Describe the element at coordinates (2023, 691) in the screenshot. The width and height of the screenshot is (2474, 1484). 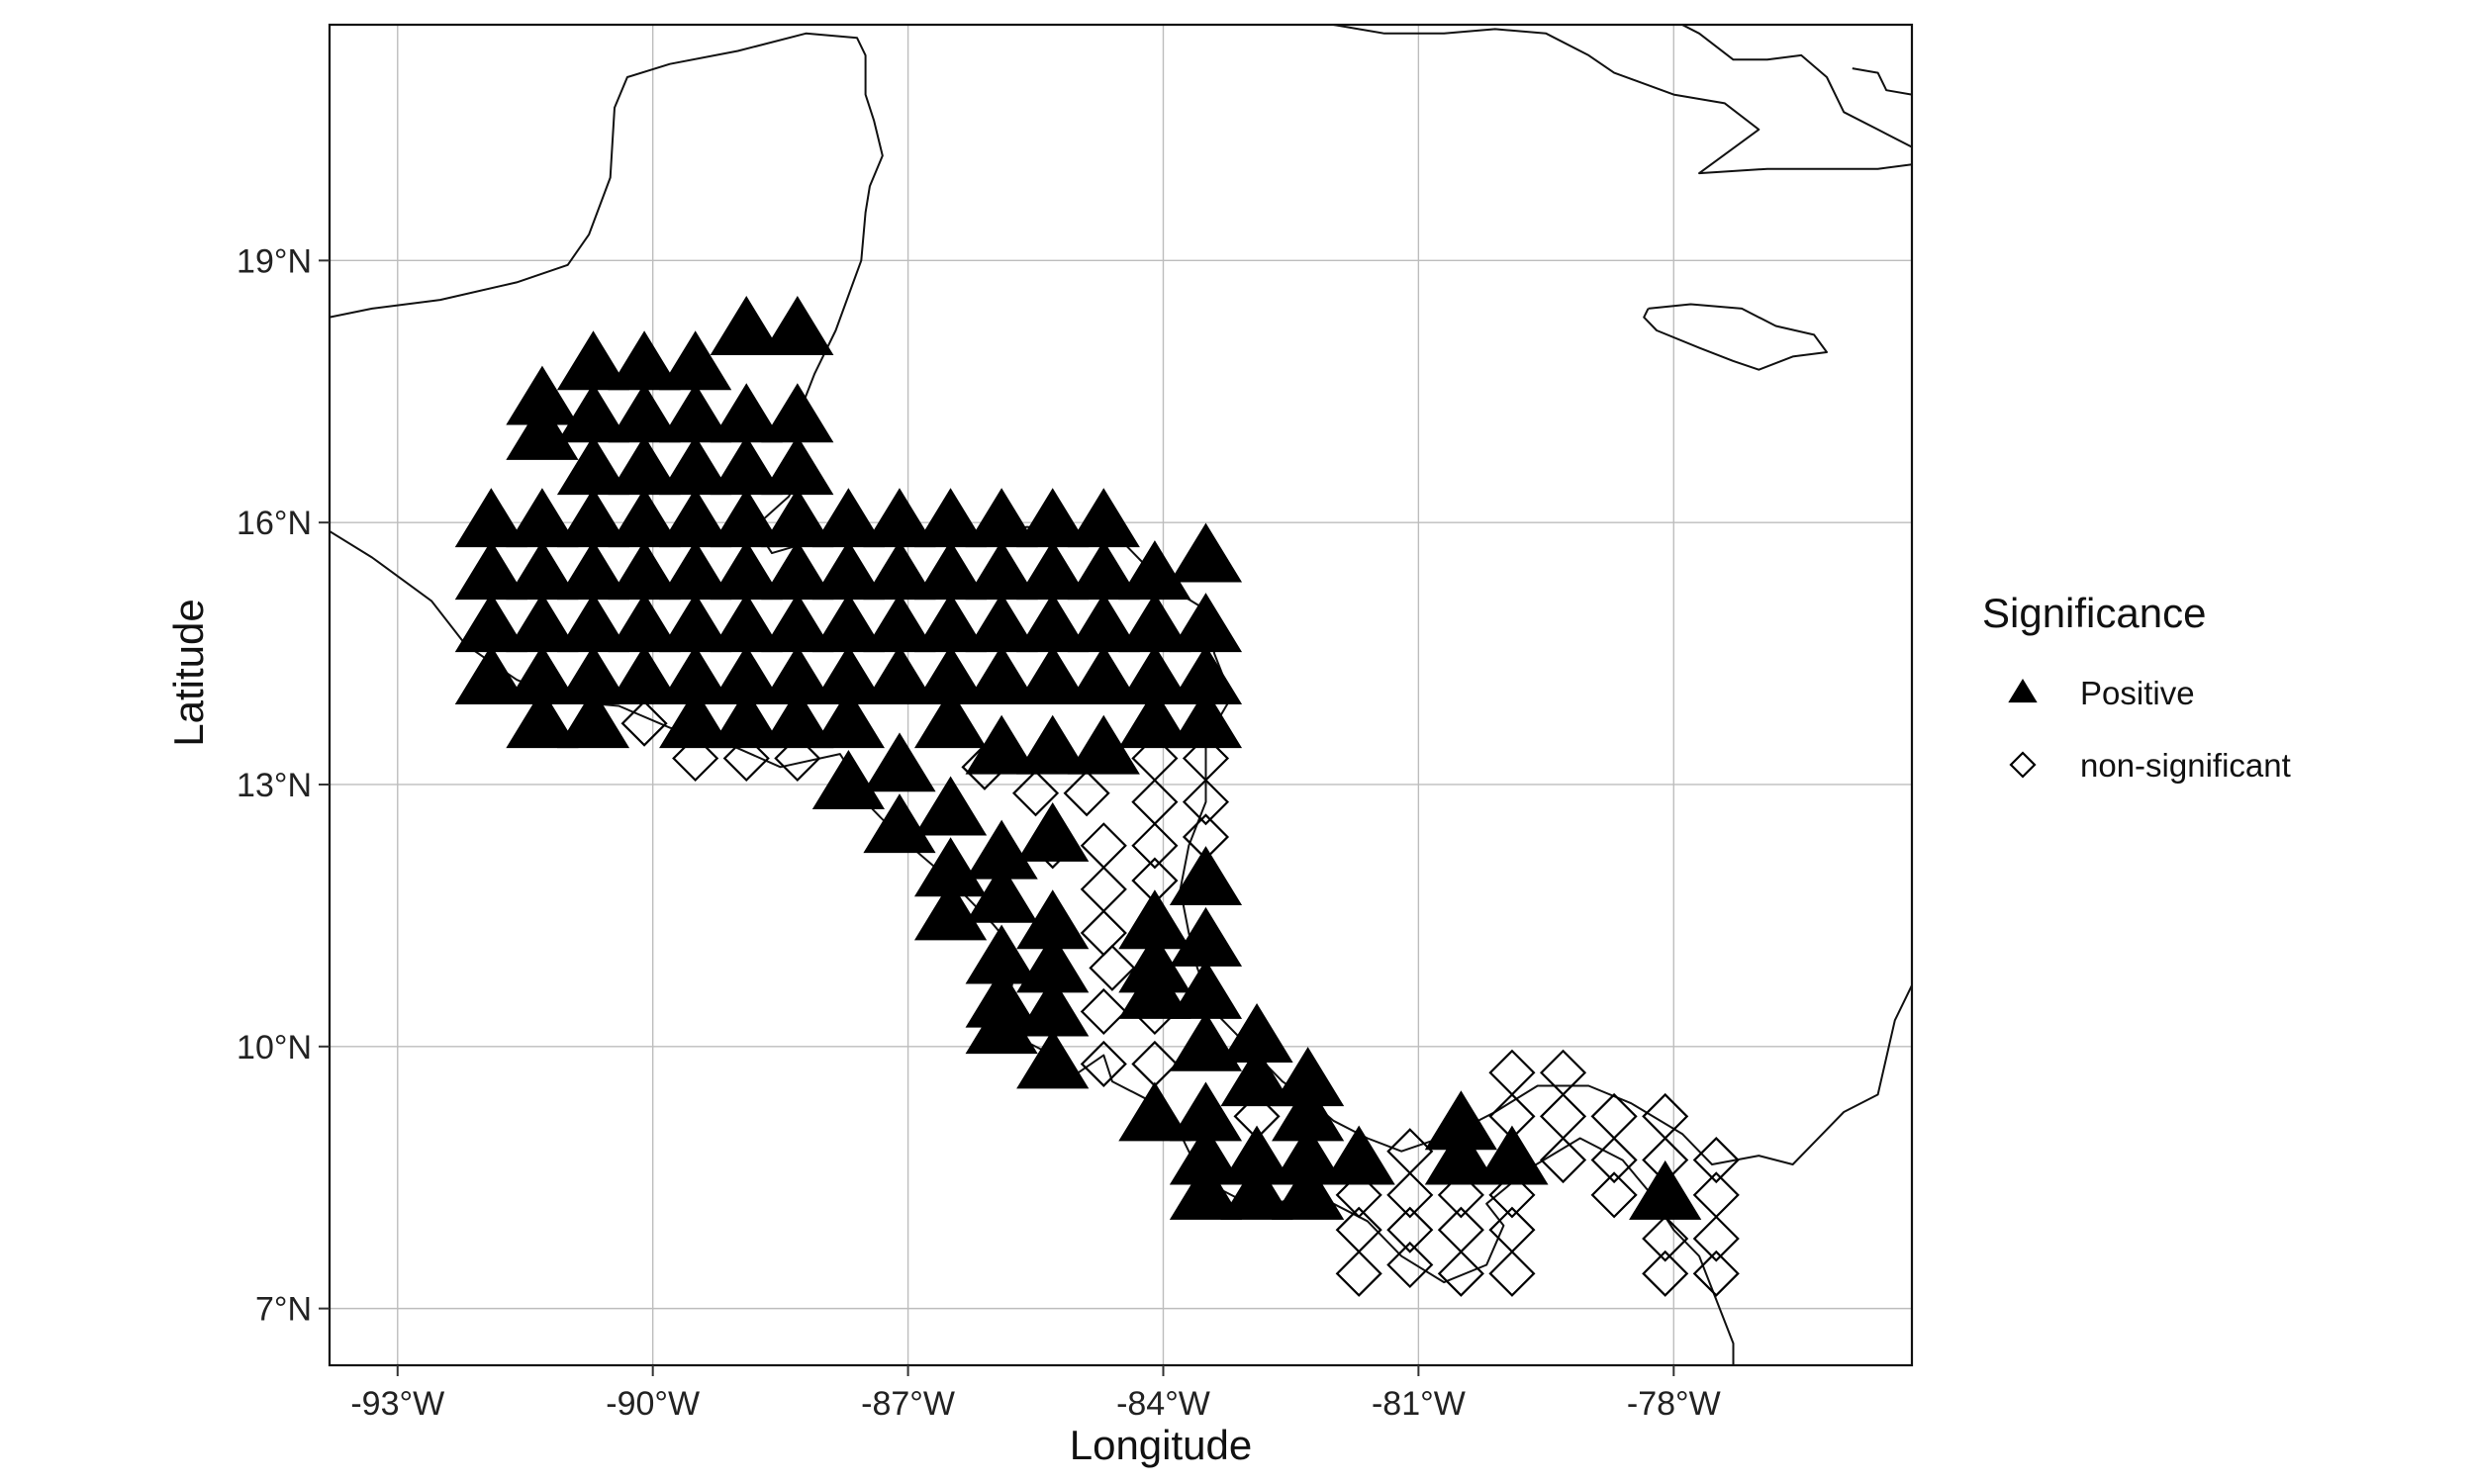
I see `legend-key-triangle` at that location.